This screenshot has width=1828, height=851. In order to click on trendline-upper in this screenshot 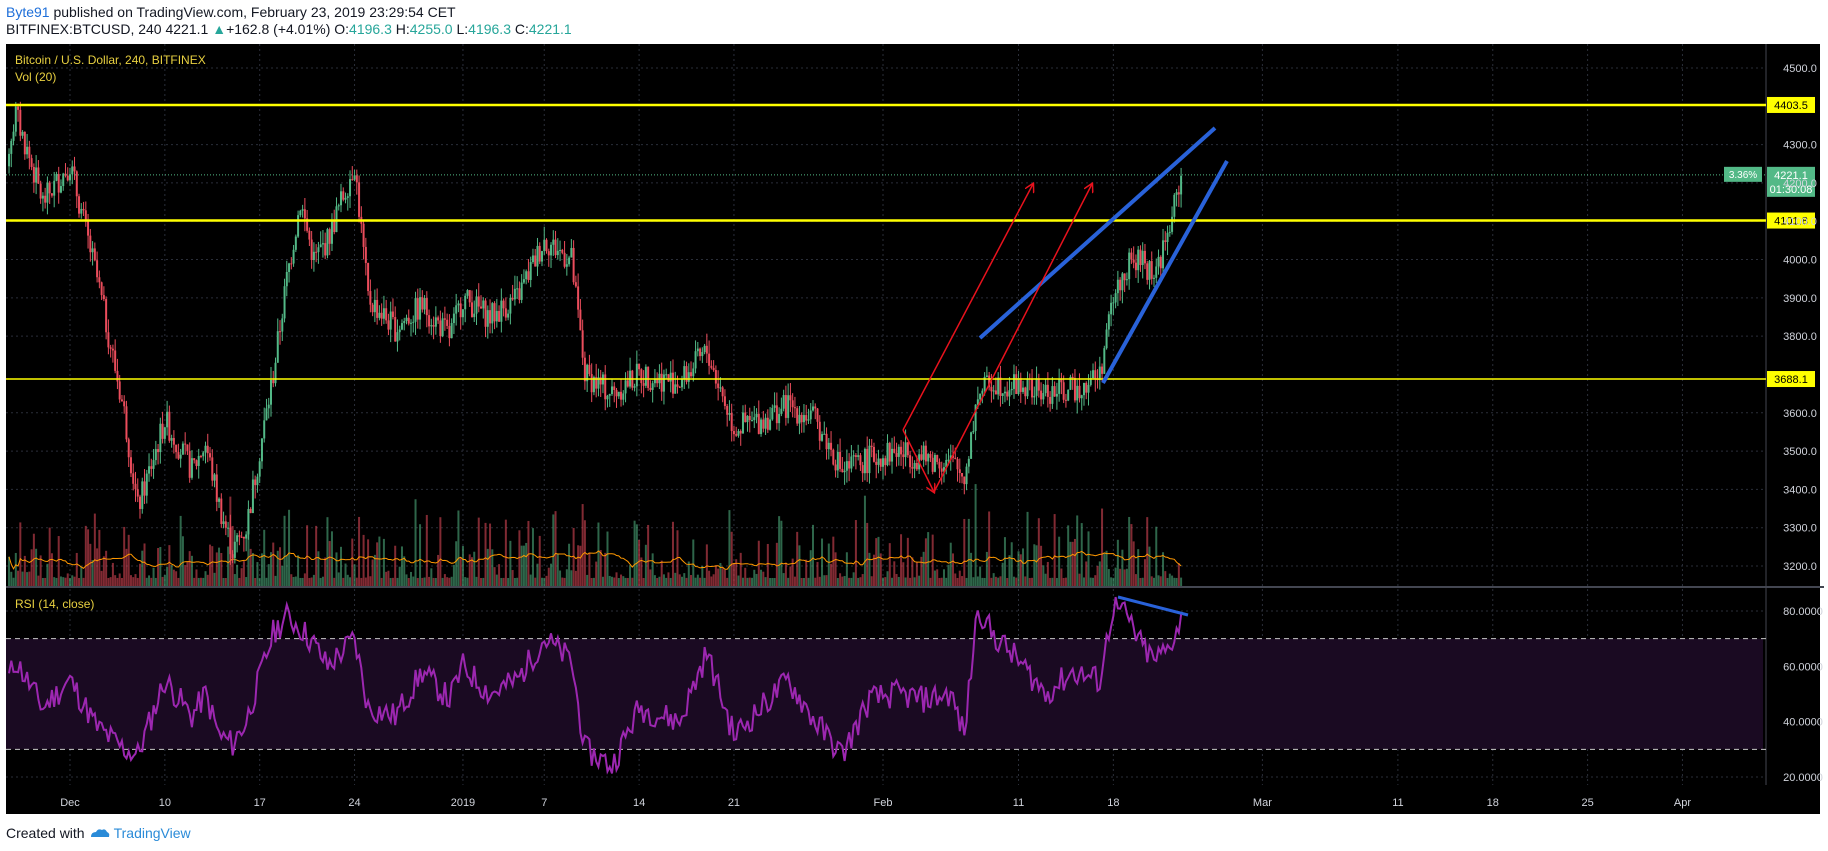, I will do `click(1097, 233)`.